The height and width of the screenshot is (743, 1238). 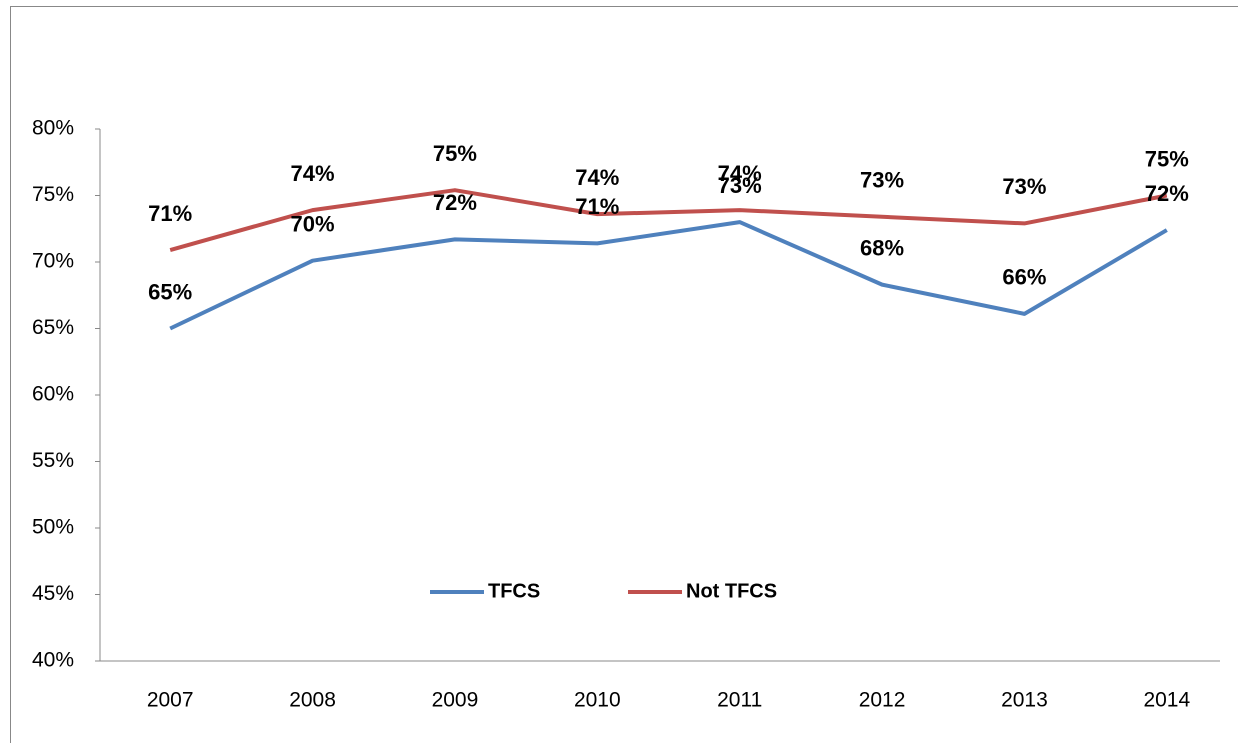 What do you see at coordinates (53, 327) in the screenshot?
I see `y-tick-label: 65%` at bounding box center [53, 327].